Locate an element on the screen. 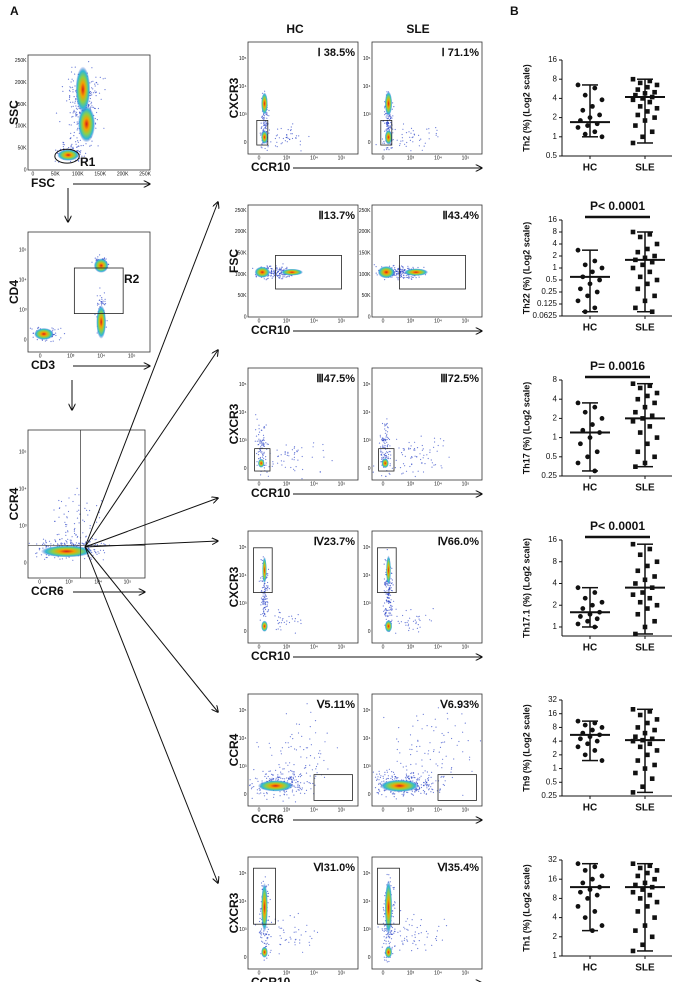  y-tick-label: 4 is located at coordinates (555, 583).